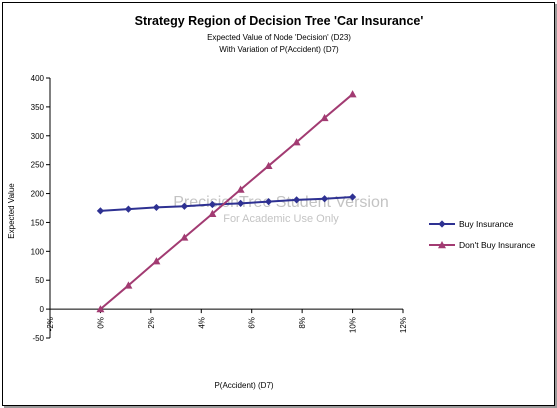 The image size is (557, 408). I want to click on y-tick-label: 250, so click(38, 165).